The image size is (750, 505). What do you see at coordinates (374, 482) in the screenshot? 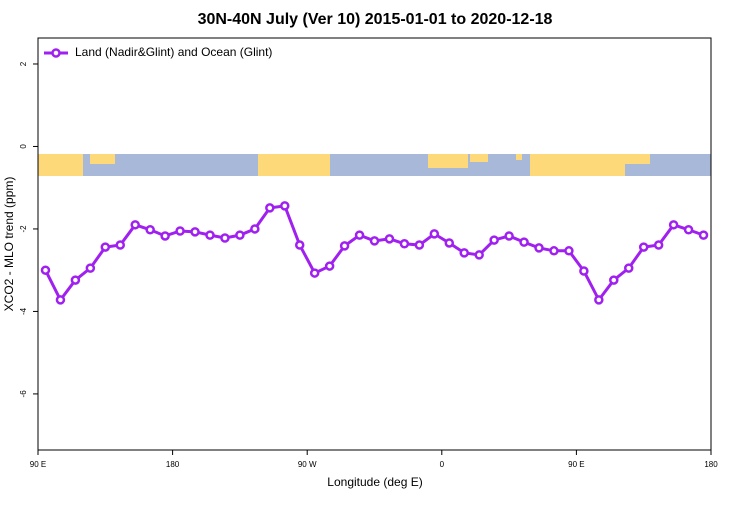
I see `x-axis-label: Longitude (deg E)` at bounding box center [374, 482].